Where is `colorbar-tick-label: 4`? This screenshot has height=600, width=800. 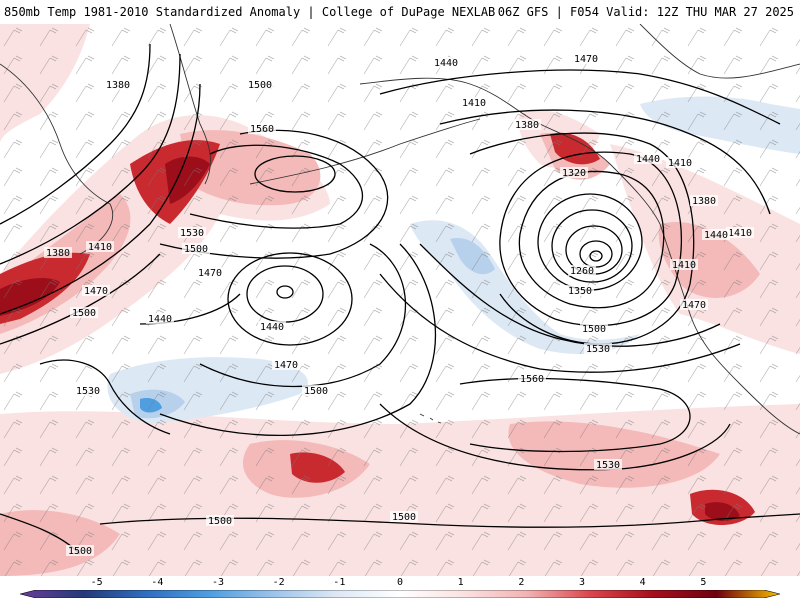
colorbar-tick-label: 4 is located at coordinates (642, 582).